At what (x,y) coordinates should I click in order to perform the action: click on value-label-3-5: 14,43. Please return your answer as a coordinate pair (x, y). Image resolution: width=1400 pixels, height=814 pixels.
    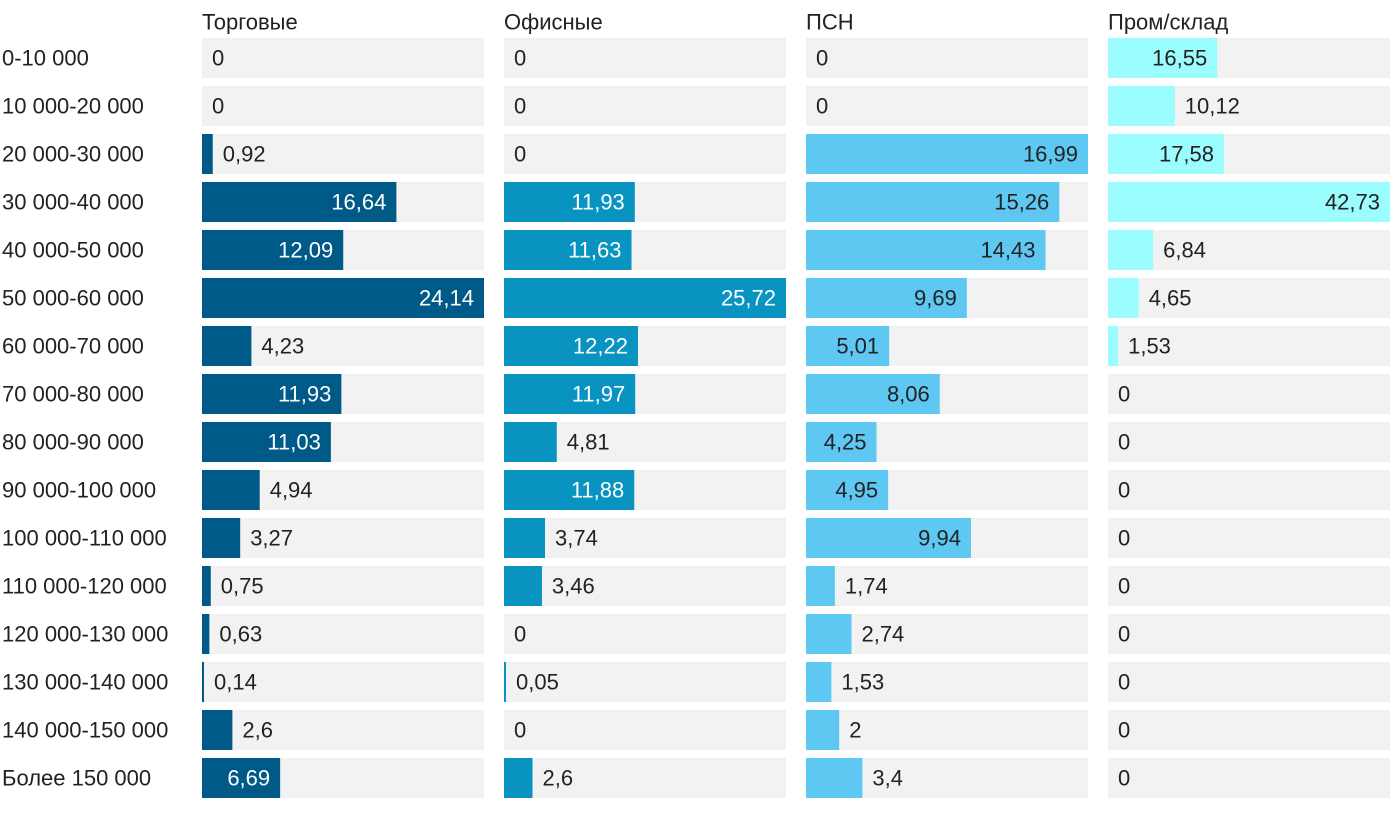
    Looking at the image, I should click on (1007, 250).